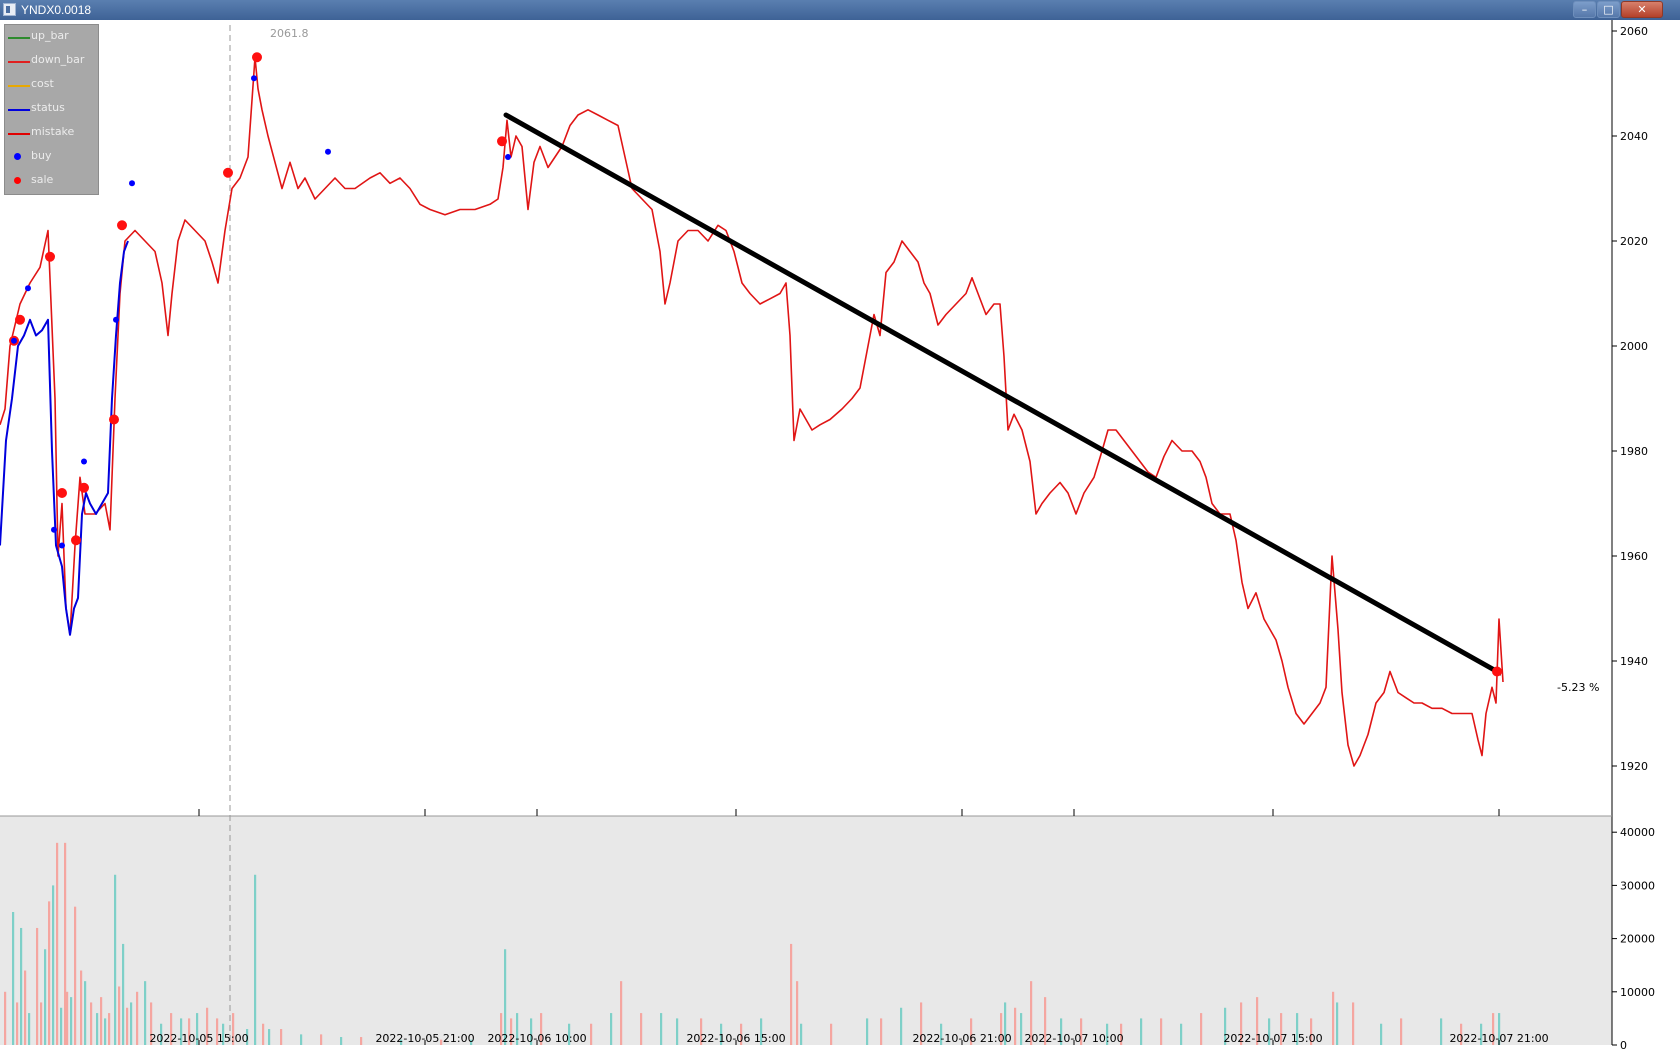 This screenshot has width=1680, height=1050. What do you see at coordinates (1073, 1038) in the screenshot?
I see `x-tick-label: 2022-10-07 10:00` at bounding box center [1073, 1038].